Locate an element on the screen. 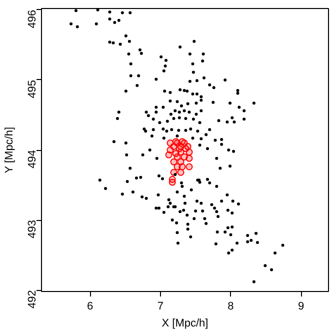 This screenshot has height=332, width=332. y-tick-label: 495 is located at coordinates (32, 89).